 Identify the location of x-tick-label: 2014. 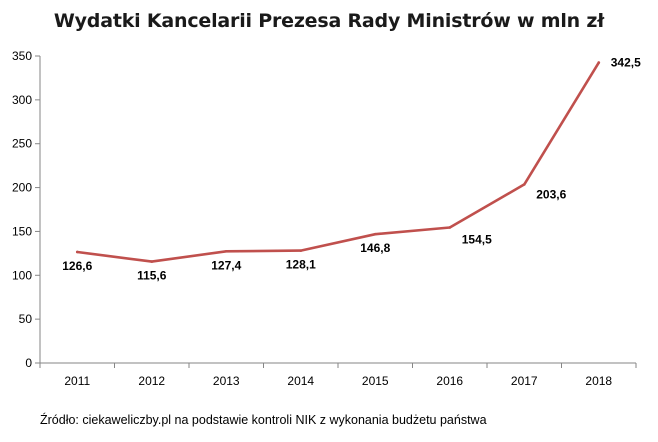
(300, 381).